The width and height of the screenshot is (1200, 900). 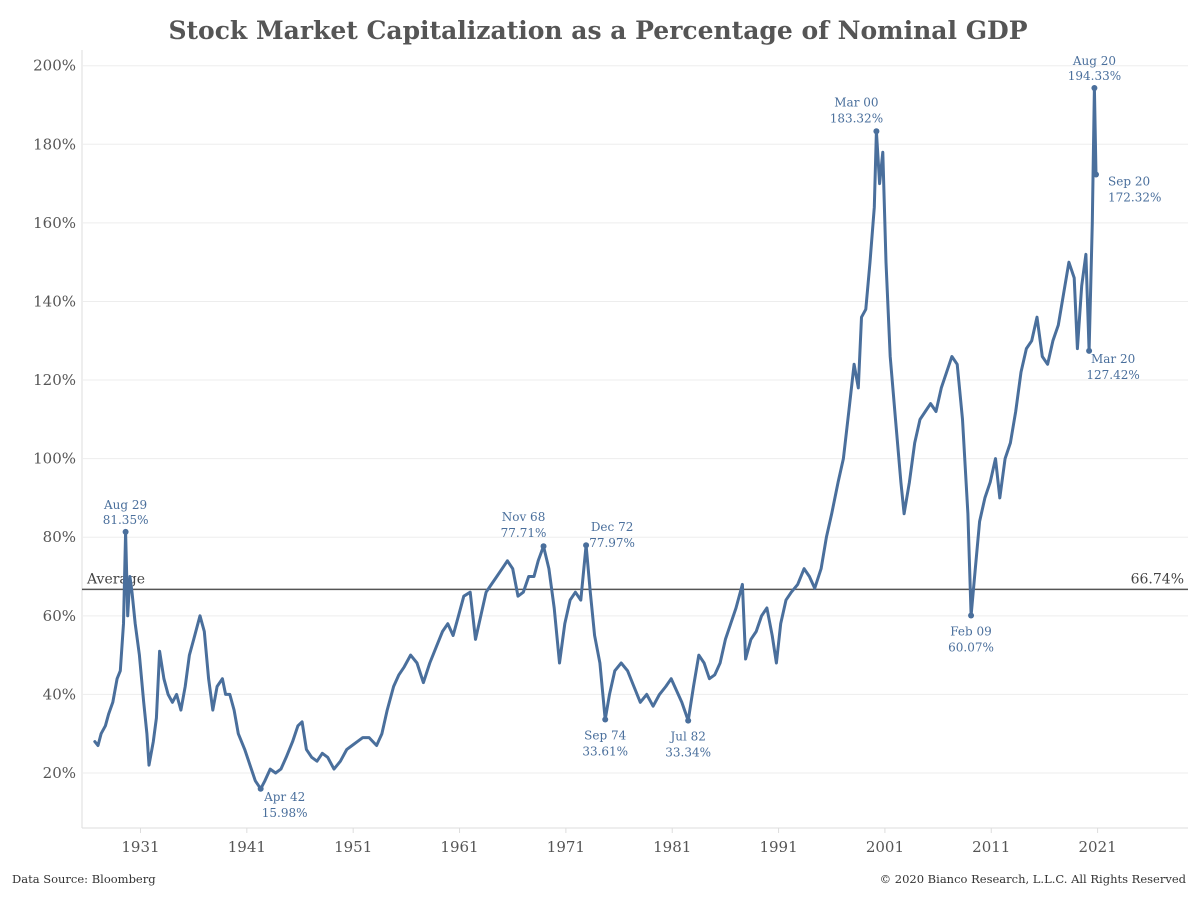 What do you see at coordinates (1134, 197) in the screenshot?
I see `annotation-value-label: 172.32%` at bounding box center [1134, 197].